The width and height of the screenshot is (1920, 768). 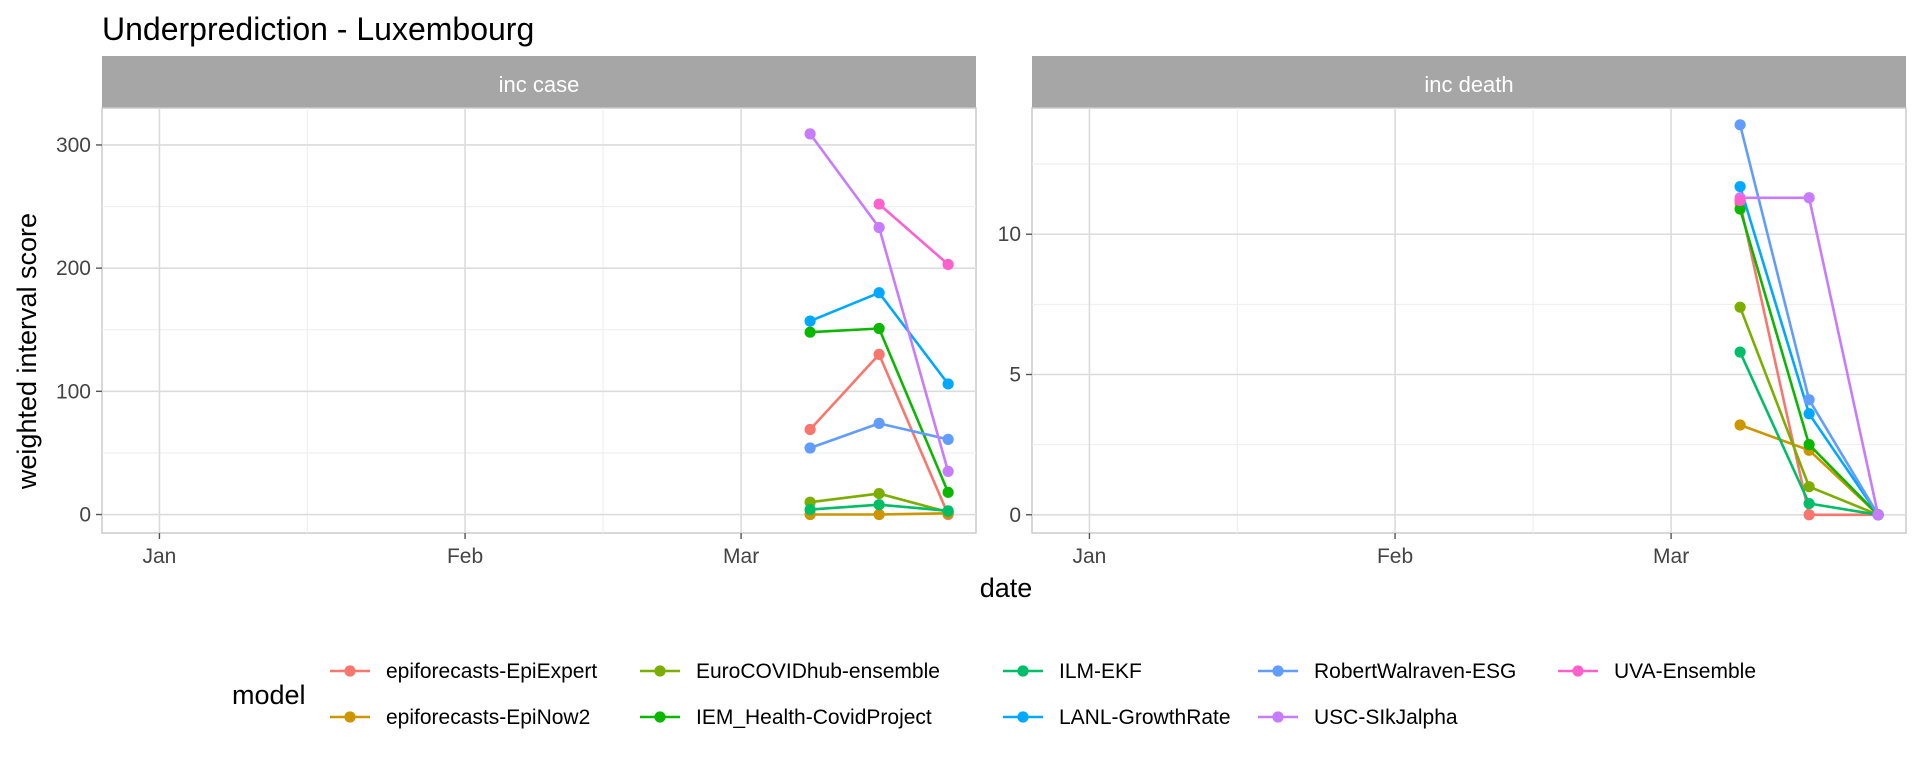 I want to click on y-tick-label: 10, so click(x=1009, y=234).